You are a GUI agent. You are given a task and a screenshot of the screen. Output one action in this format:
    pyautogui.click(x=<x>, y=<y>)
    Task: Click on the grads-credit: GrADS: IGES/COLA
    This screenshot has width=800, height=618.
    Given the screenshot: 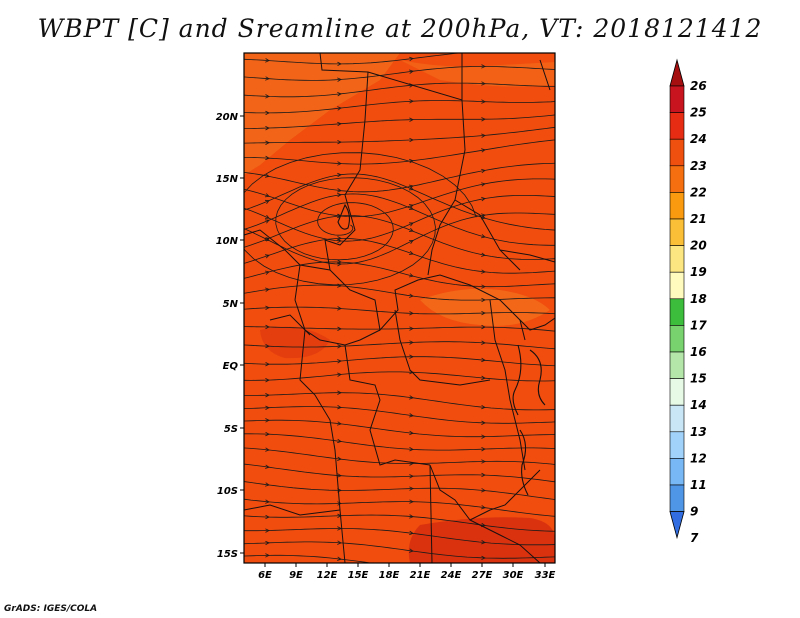 What is the action you would take?
    pyautogui.click(x=51, y=609)
    